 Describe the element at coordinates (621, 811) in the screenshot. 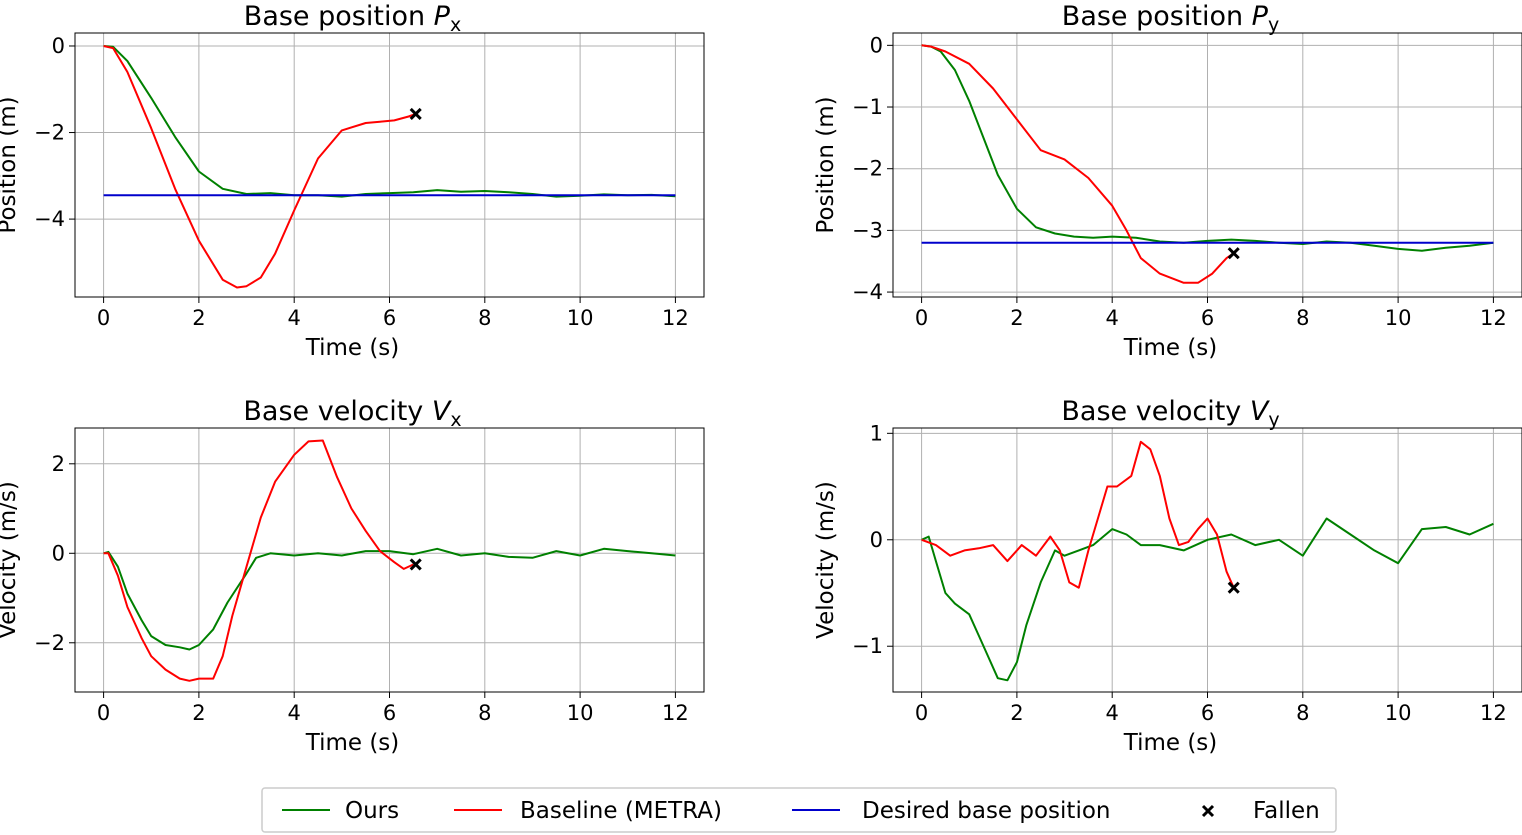

I see `legend-baseline-label: Baseline (METRA)` at that location.